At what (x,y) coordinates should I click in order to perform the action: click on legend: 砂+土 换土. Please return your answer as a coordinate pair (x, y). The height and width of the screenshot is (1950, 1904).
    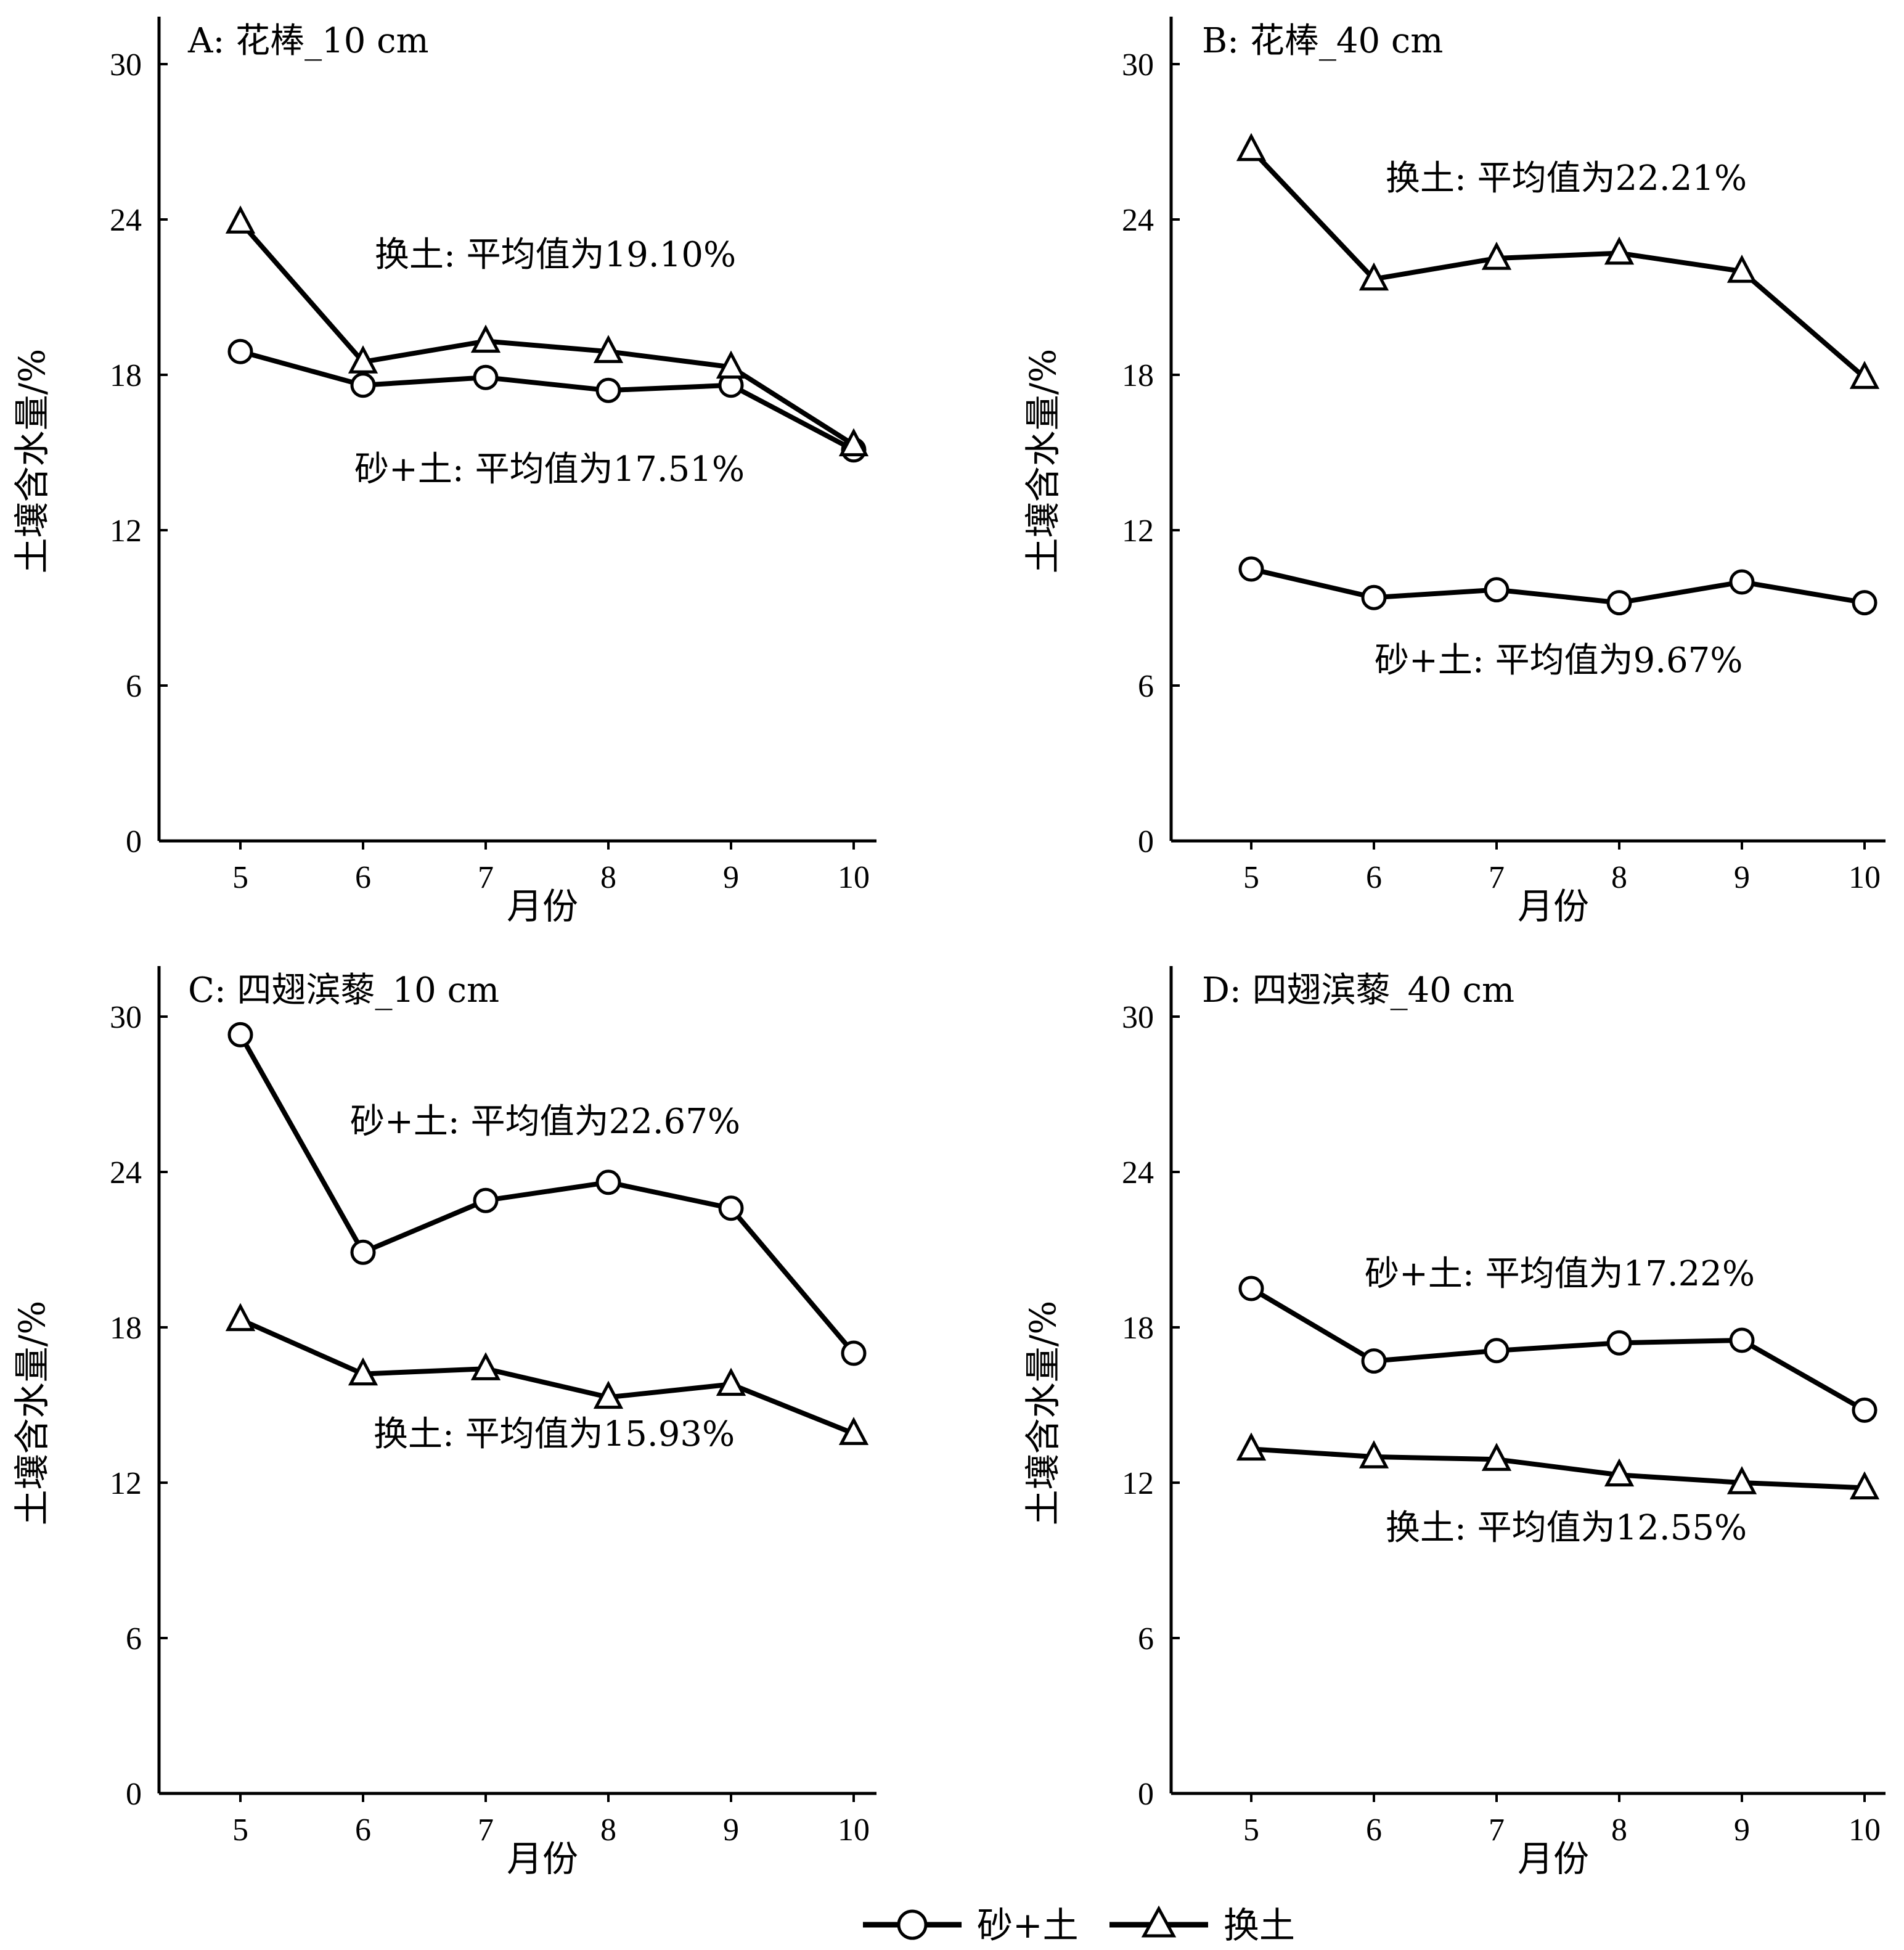
    Looking at the image, I should click on (1079, 1925).